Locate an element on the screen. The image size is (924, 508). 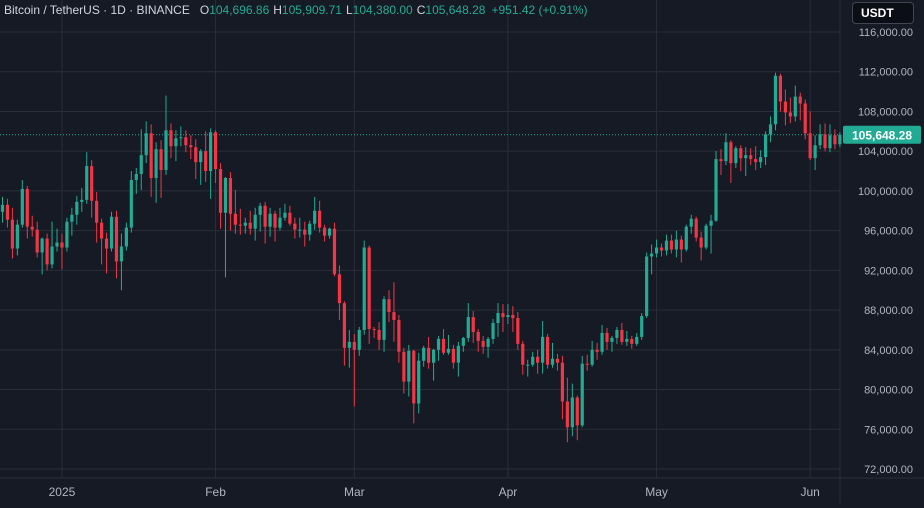
change-value: +951.42 (+0.91%) is located at coordinates (539, 10).